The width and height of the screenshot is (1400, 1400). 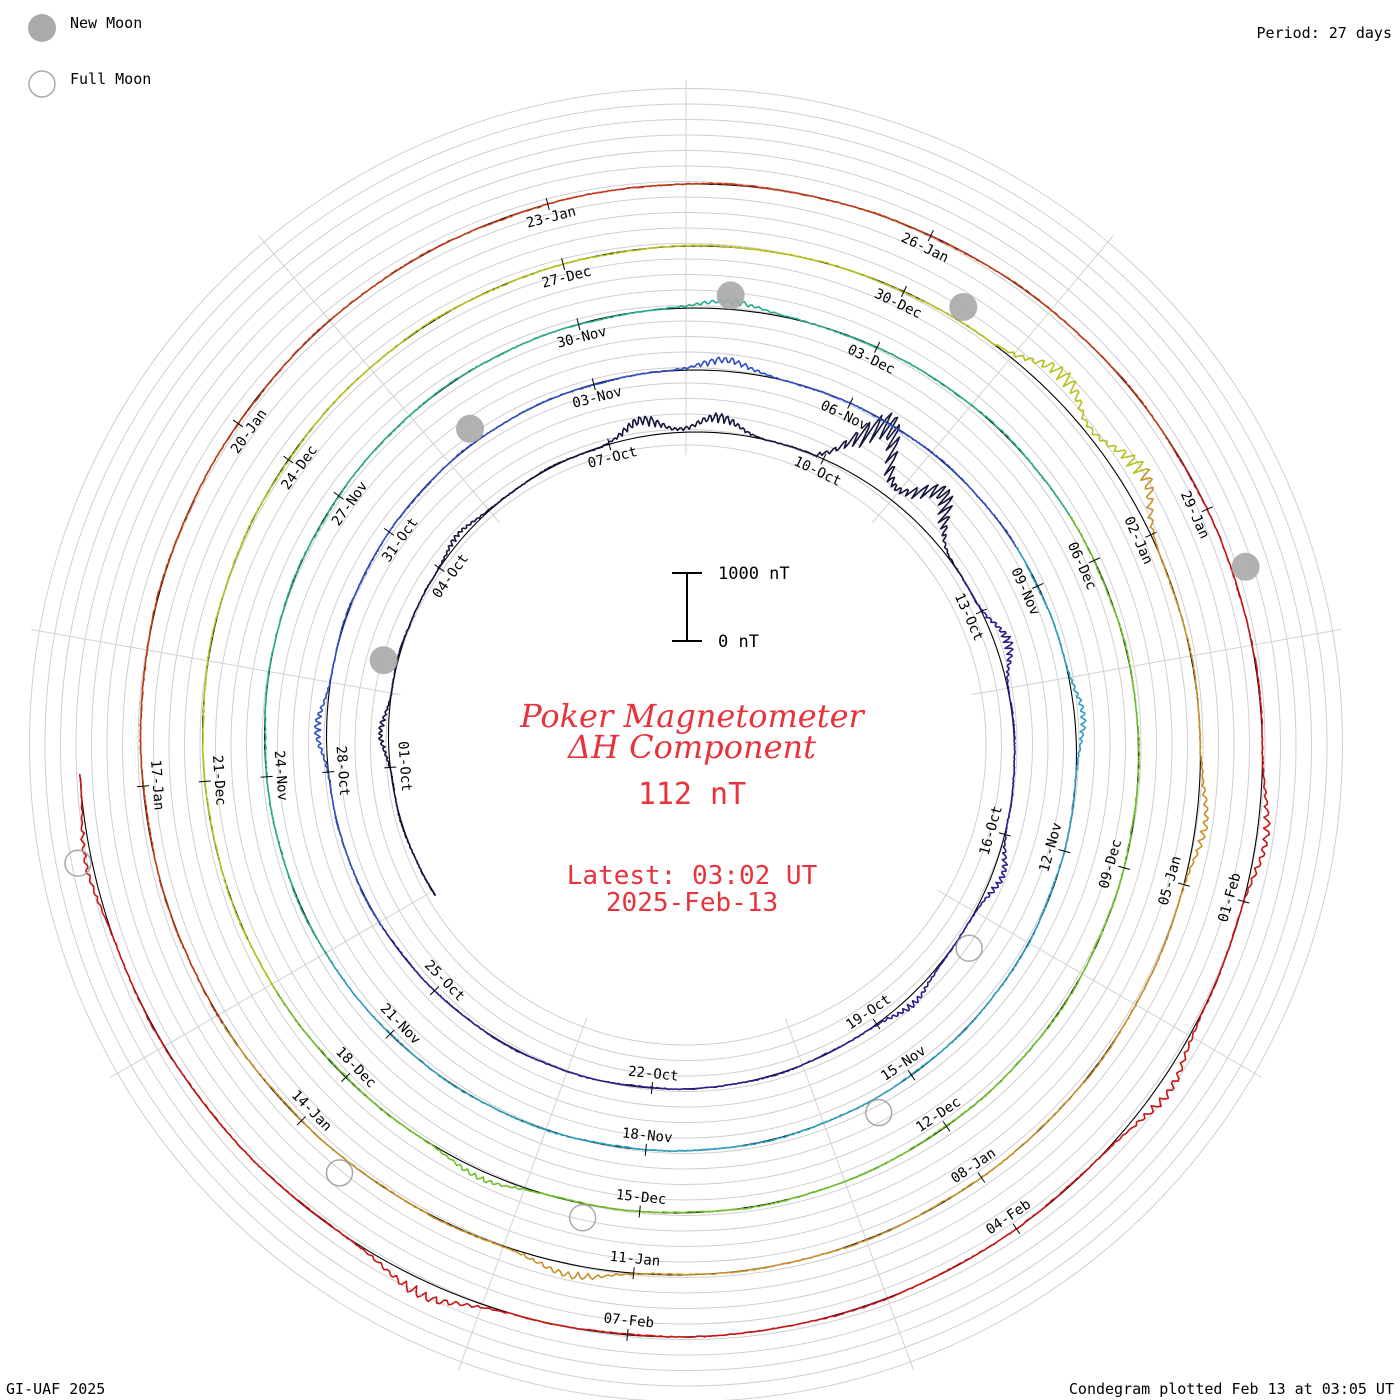 I want to click on chart-subtitle: ΔH Component, so click(x=691, y=747).